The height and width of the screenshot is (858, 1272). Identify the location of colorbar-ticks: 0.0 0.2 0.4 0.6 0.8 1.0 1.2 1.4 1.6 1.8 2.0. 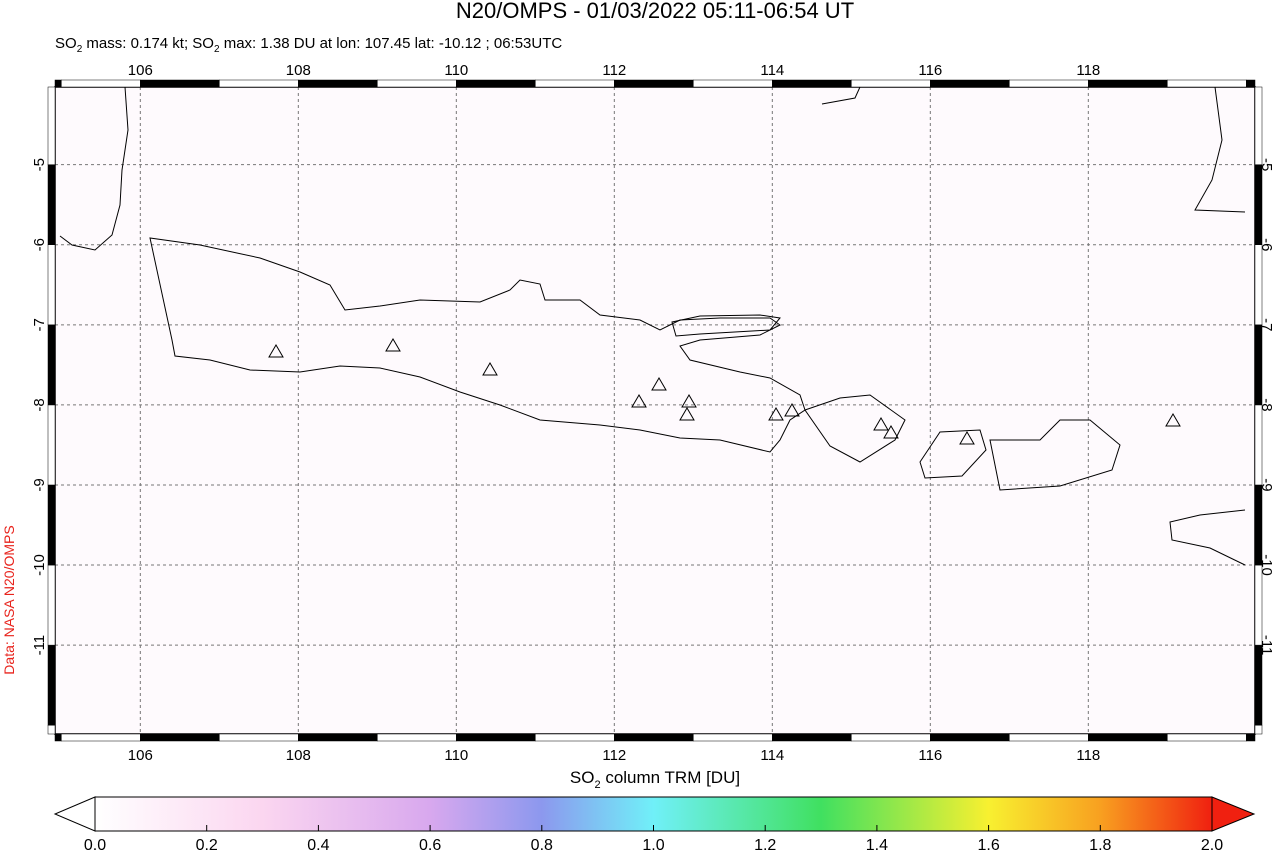
(653, 839).